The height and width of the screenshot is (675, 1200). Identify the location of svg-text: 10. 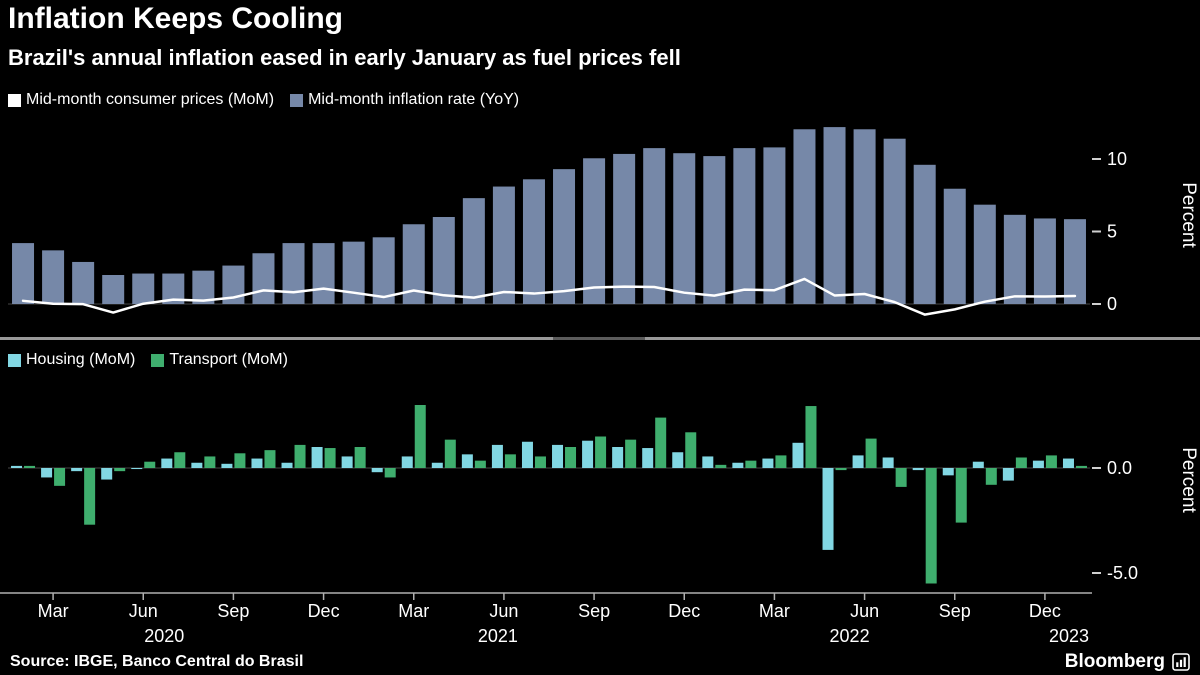
(1117, 159).